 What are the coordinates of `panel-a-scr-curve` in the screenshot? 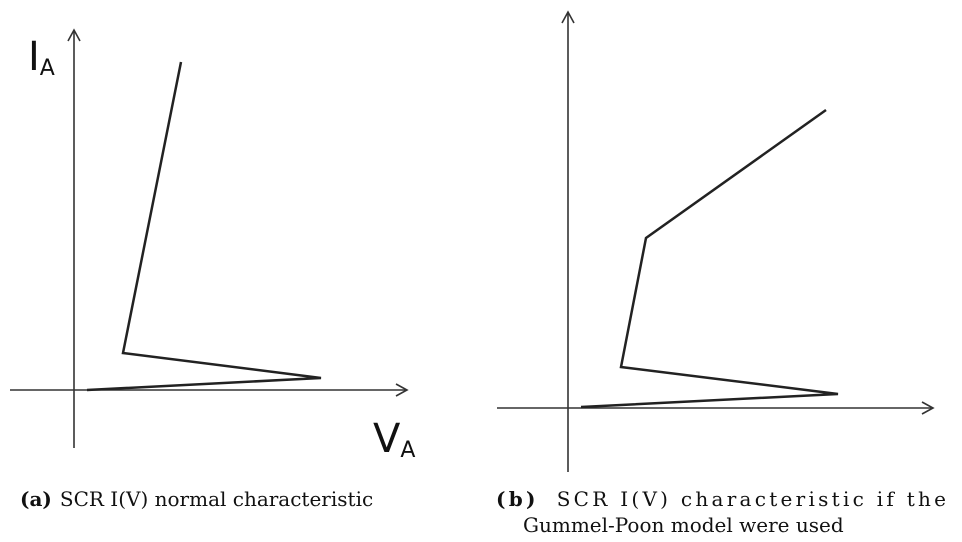 It's located at (204, 226).